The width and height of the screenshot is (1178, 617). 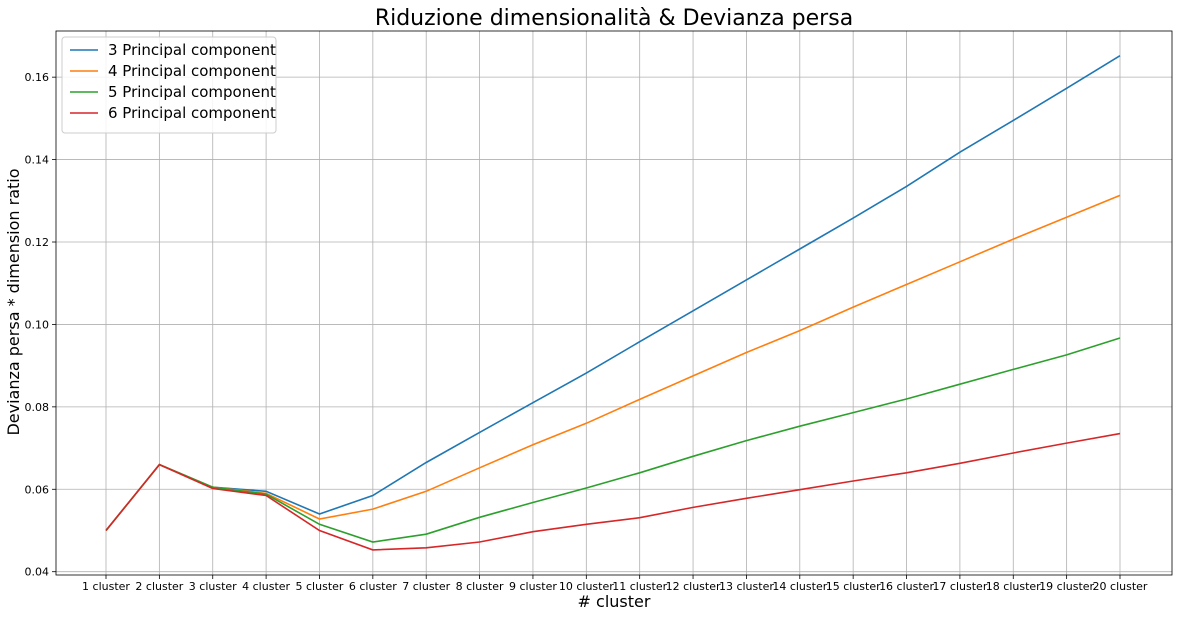 What do you see at coordinates (480, 586) in the screenshot?
I see `x-tick-label: 8 cluster` at bounding box center [480, 586].